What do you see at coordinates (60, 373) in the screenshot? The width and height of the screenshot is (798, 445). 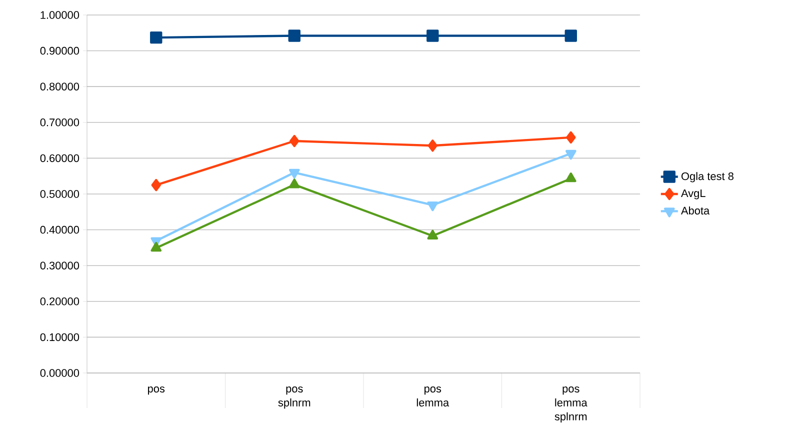 I see `y-tick-label: 0.00000` at bounding box center [60, 373].